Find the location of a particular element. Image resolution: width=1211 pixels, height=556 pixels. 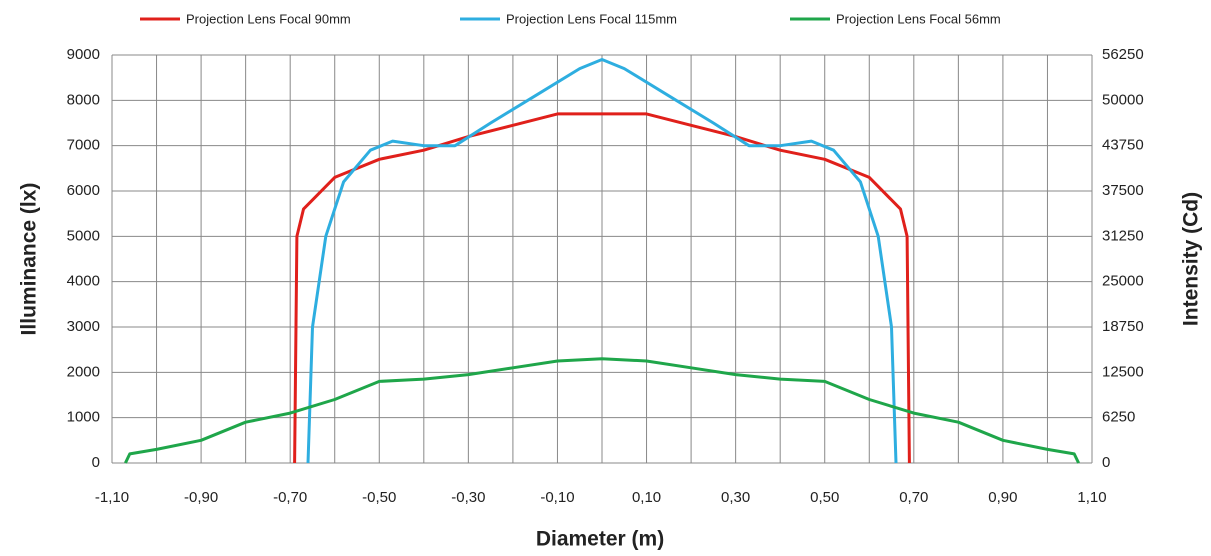

y-tick-label: 6000 is located at coordinates (83, 190).